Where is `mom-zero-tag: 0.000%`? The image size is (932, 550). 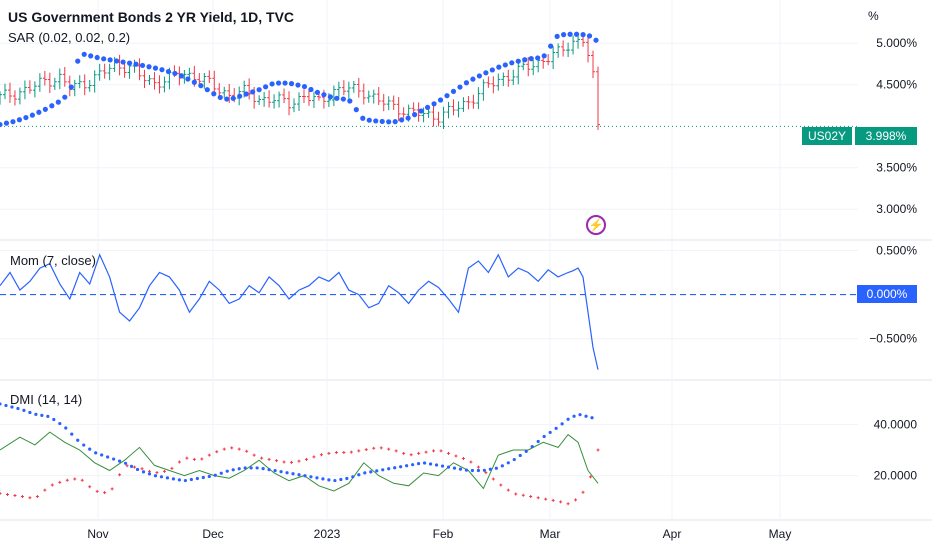
mom-zero-tag: 0.000% is located at coordinates (887, 294).